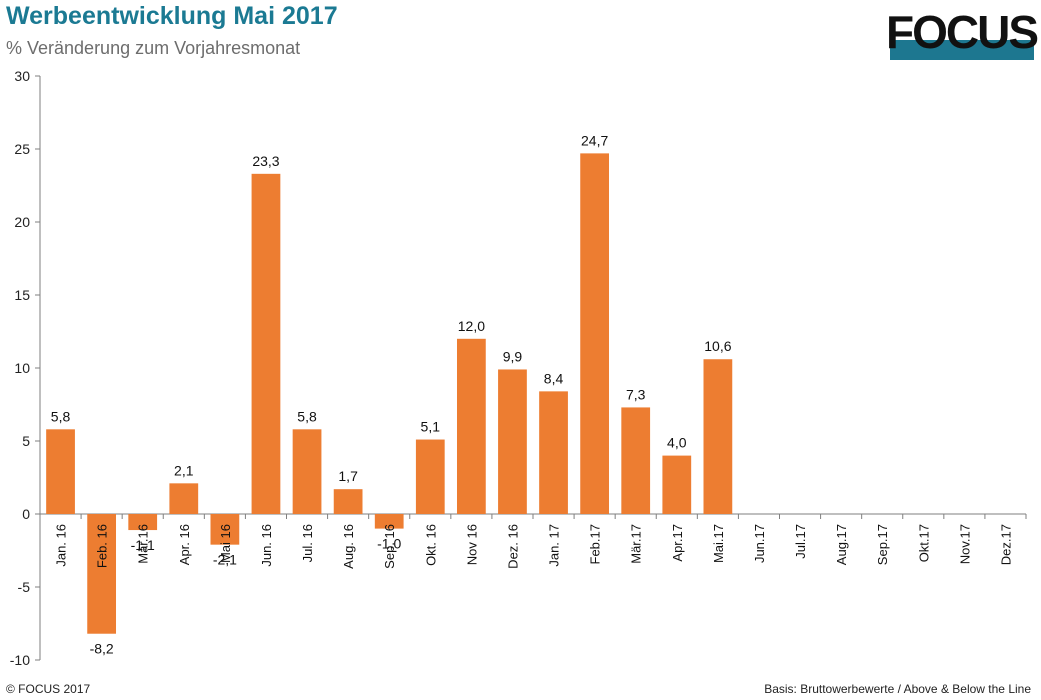 The width and height of the screenshot is (1041, 700). Describe the element at coordinates (24, 587) in the screenshot. I see `y-tick-label: -5` at that location.